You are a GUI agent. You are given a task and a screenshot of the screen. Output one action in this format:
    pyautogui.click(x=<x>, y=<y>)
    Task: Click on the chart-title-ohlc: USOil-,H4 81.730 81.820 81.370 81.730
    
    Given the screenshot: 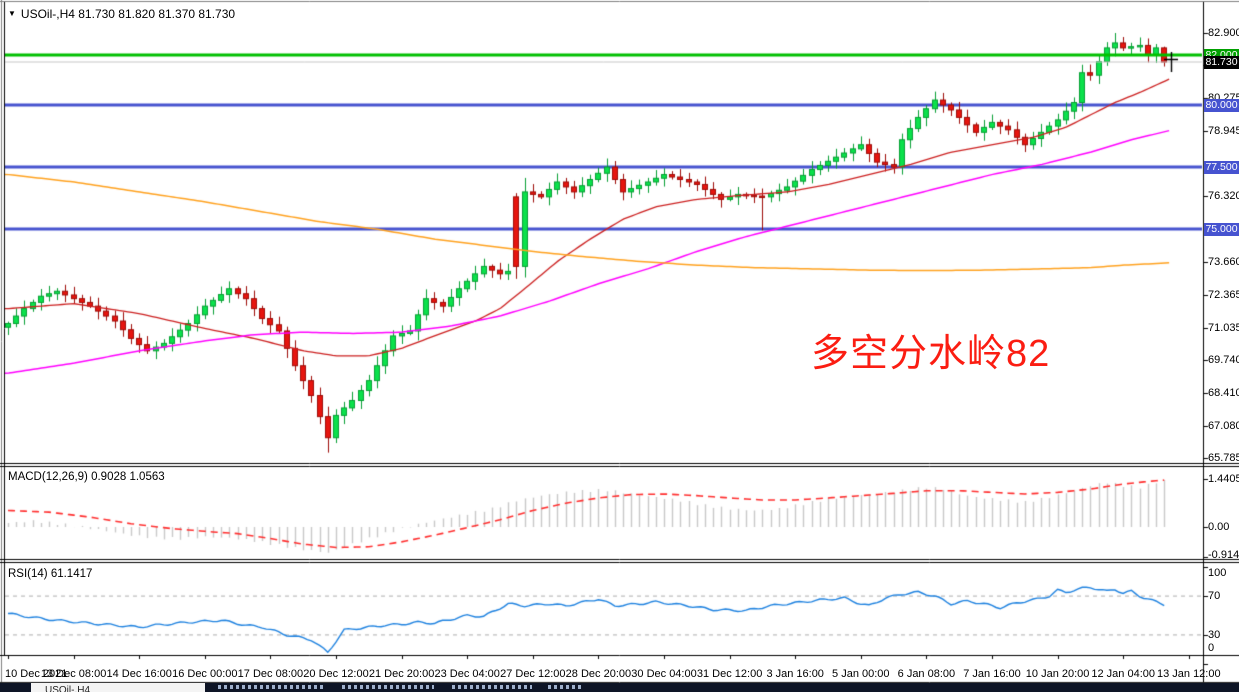 What is the action you would take?
    pyautogui.click(x=128, y=14)
    